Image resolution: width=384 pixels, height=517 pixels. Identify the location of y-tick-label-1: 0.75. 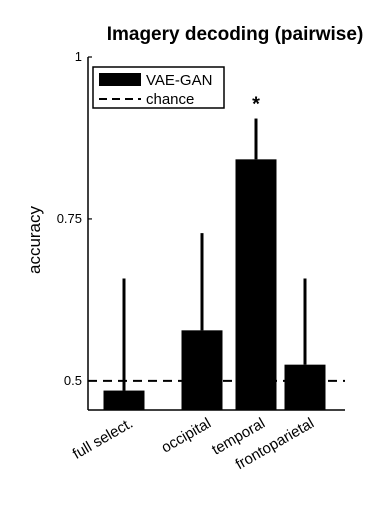
(69, 218).